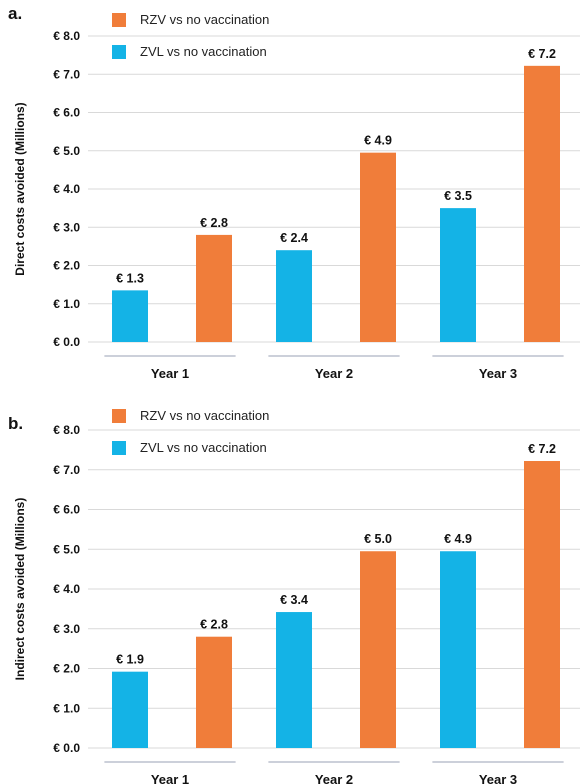 This screenshot has height=784, width=586. I want to click on data-label: € 3.4, so click(294, 600).